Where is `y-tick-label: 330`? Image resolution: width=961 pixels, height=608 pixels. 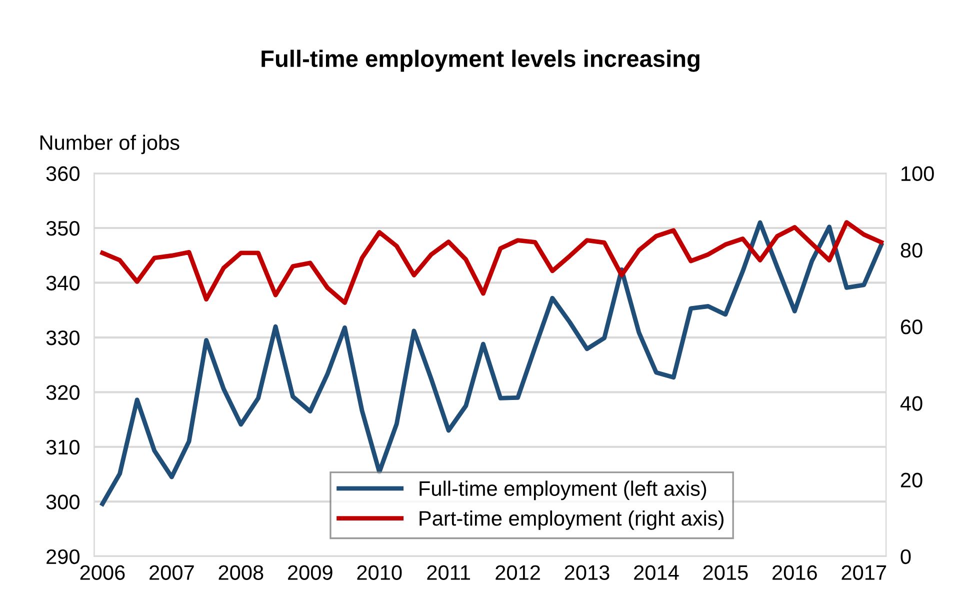
y-tick-label: 330 is located at coordinates (63, 338).